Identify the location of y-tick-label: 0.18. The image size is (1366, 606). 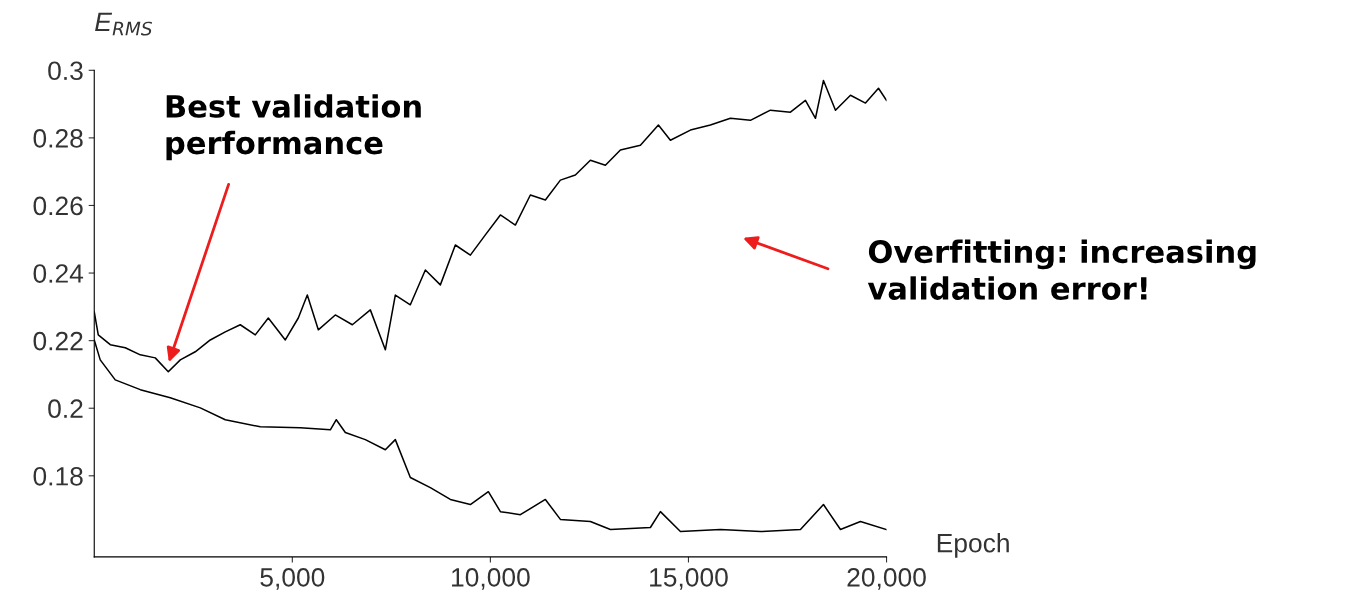
(58, 476).